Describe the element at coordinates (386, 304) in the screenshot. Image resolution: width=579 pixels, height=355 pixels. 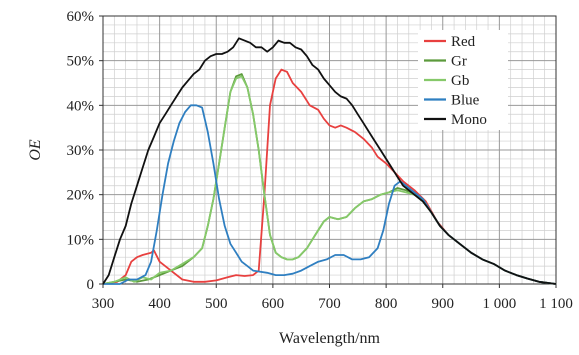
I see `x-tick-label: 800` at that location.